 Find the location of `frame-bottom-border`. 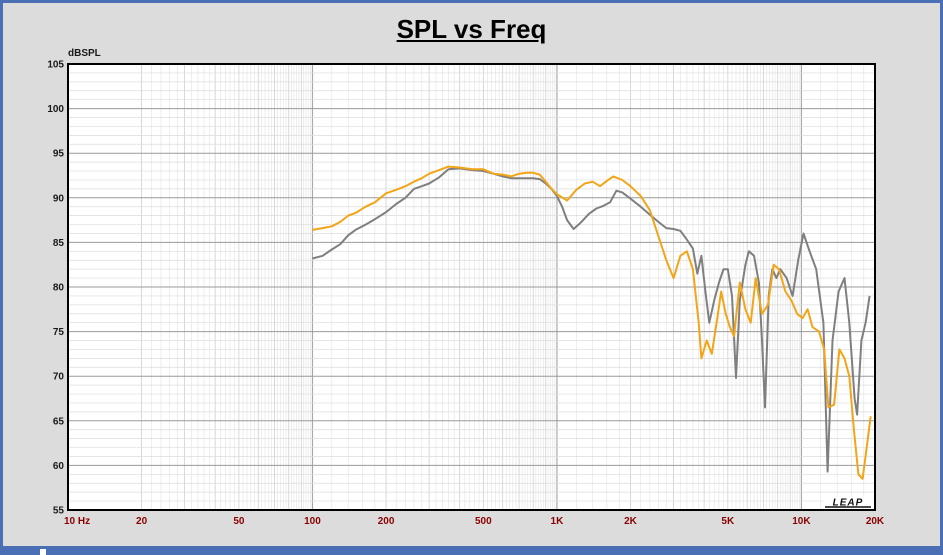

frame-bottom-border is located at coordinates (471, 552).